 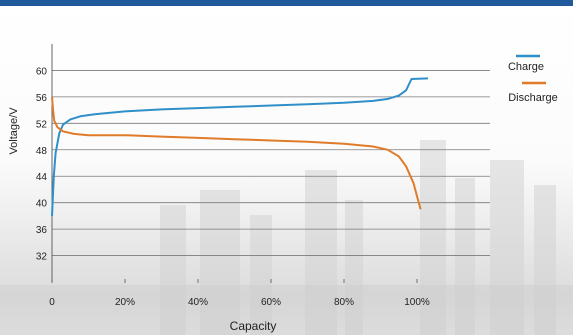 I want to click on header-band, so click(x=286, y=3).